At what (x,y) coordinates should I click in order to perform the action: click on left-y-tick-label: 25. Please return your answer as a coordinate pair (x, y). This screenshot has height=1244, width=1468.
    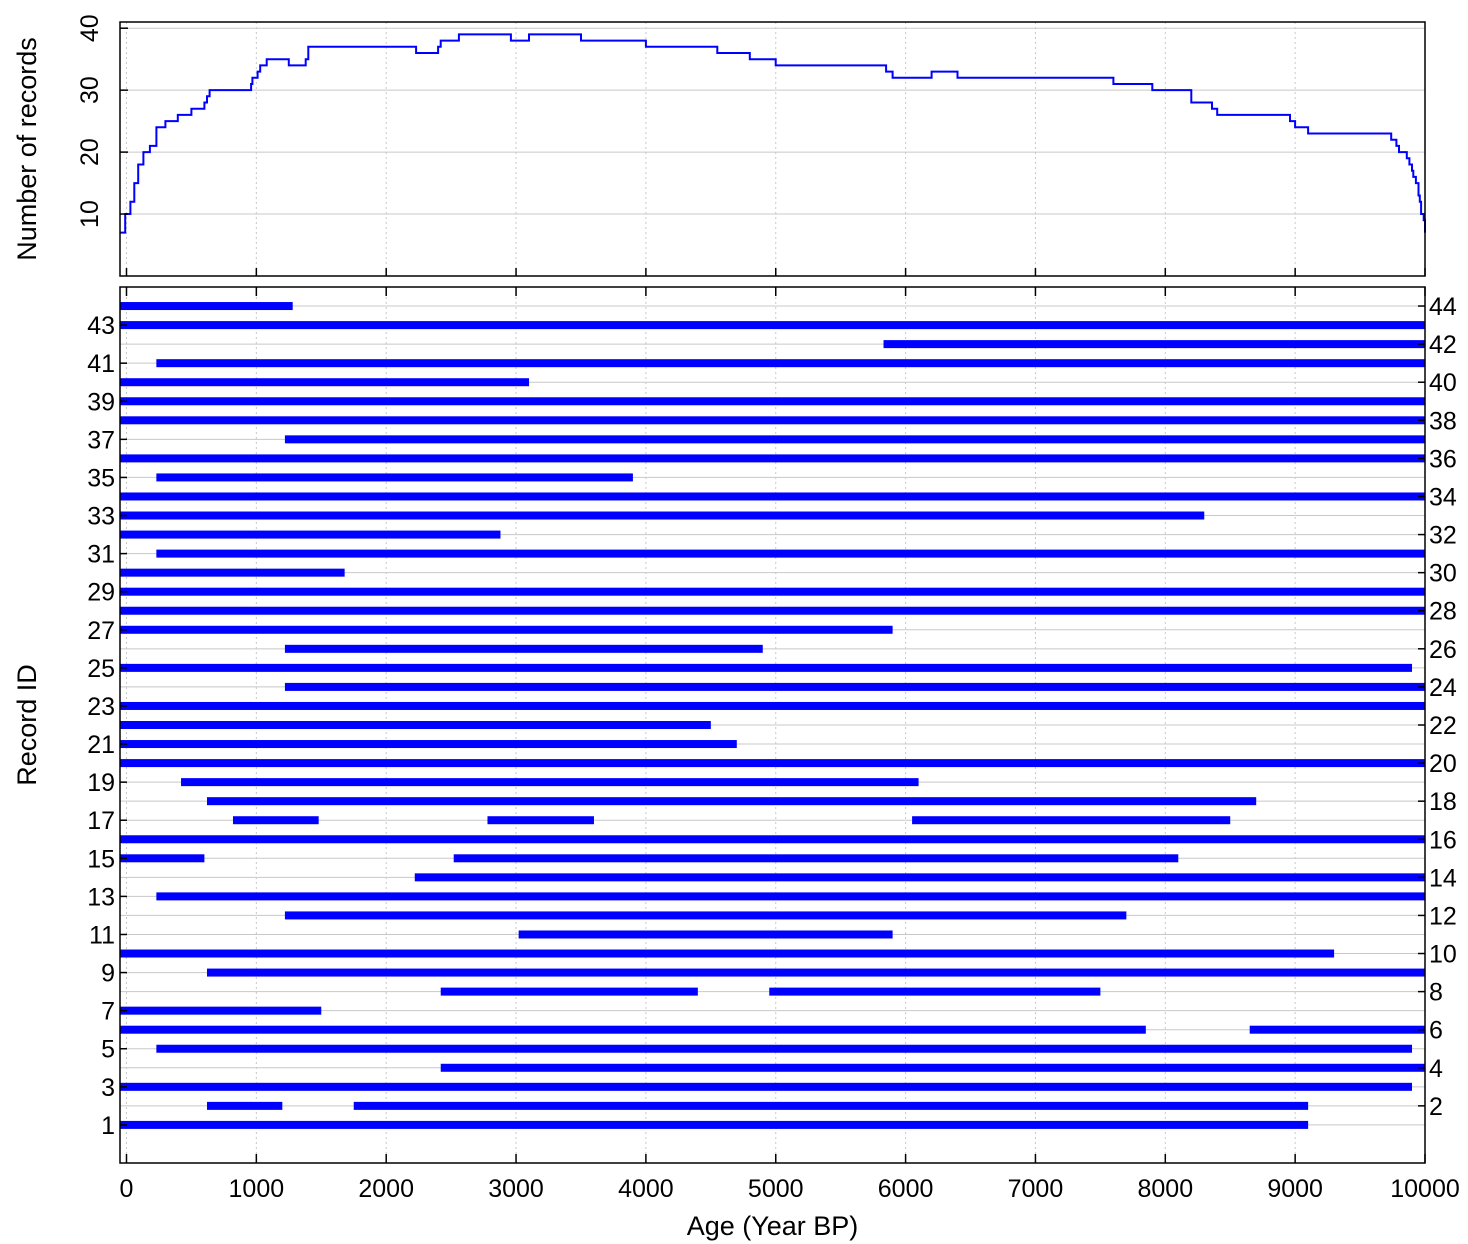
    Looking at the image, I should click on (101, 669).